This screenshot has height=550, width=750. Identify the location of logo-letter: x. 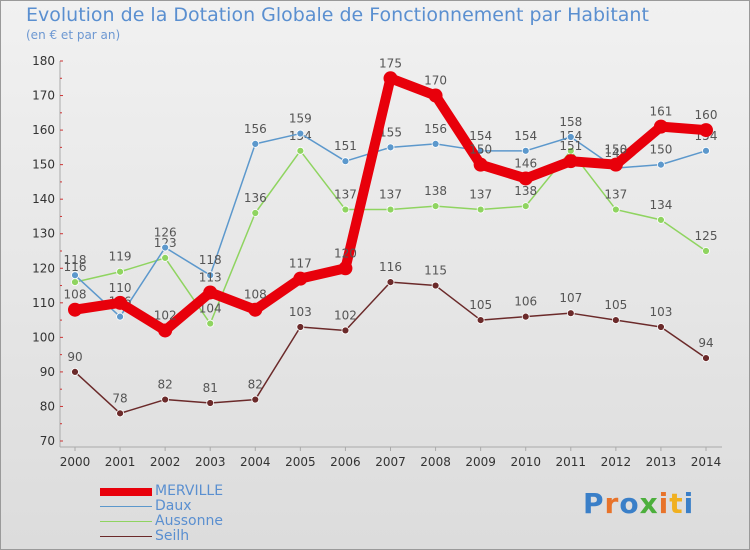
(649, 503).